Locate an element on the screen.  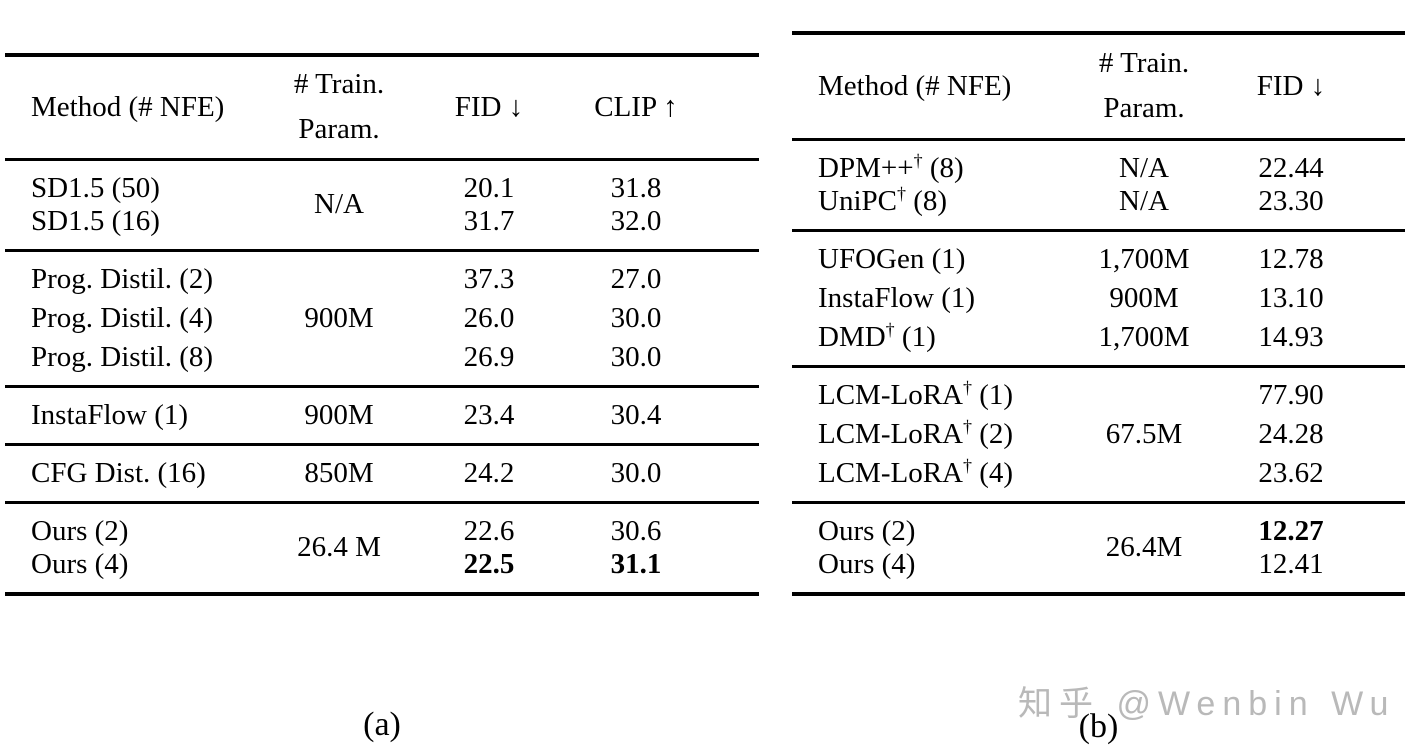
method-name: UniPC is located at coordinates (857, 200).